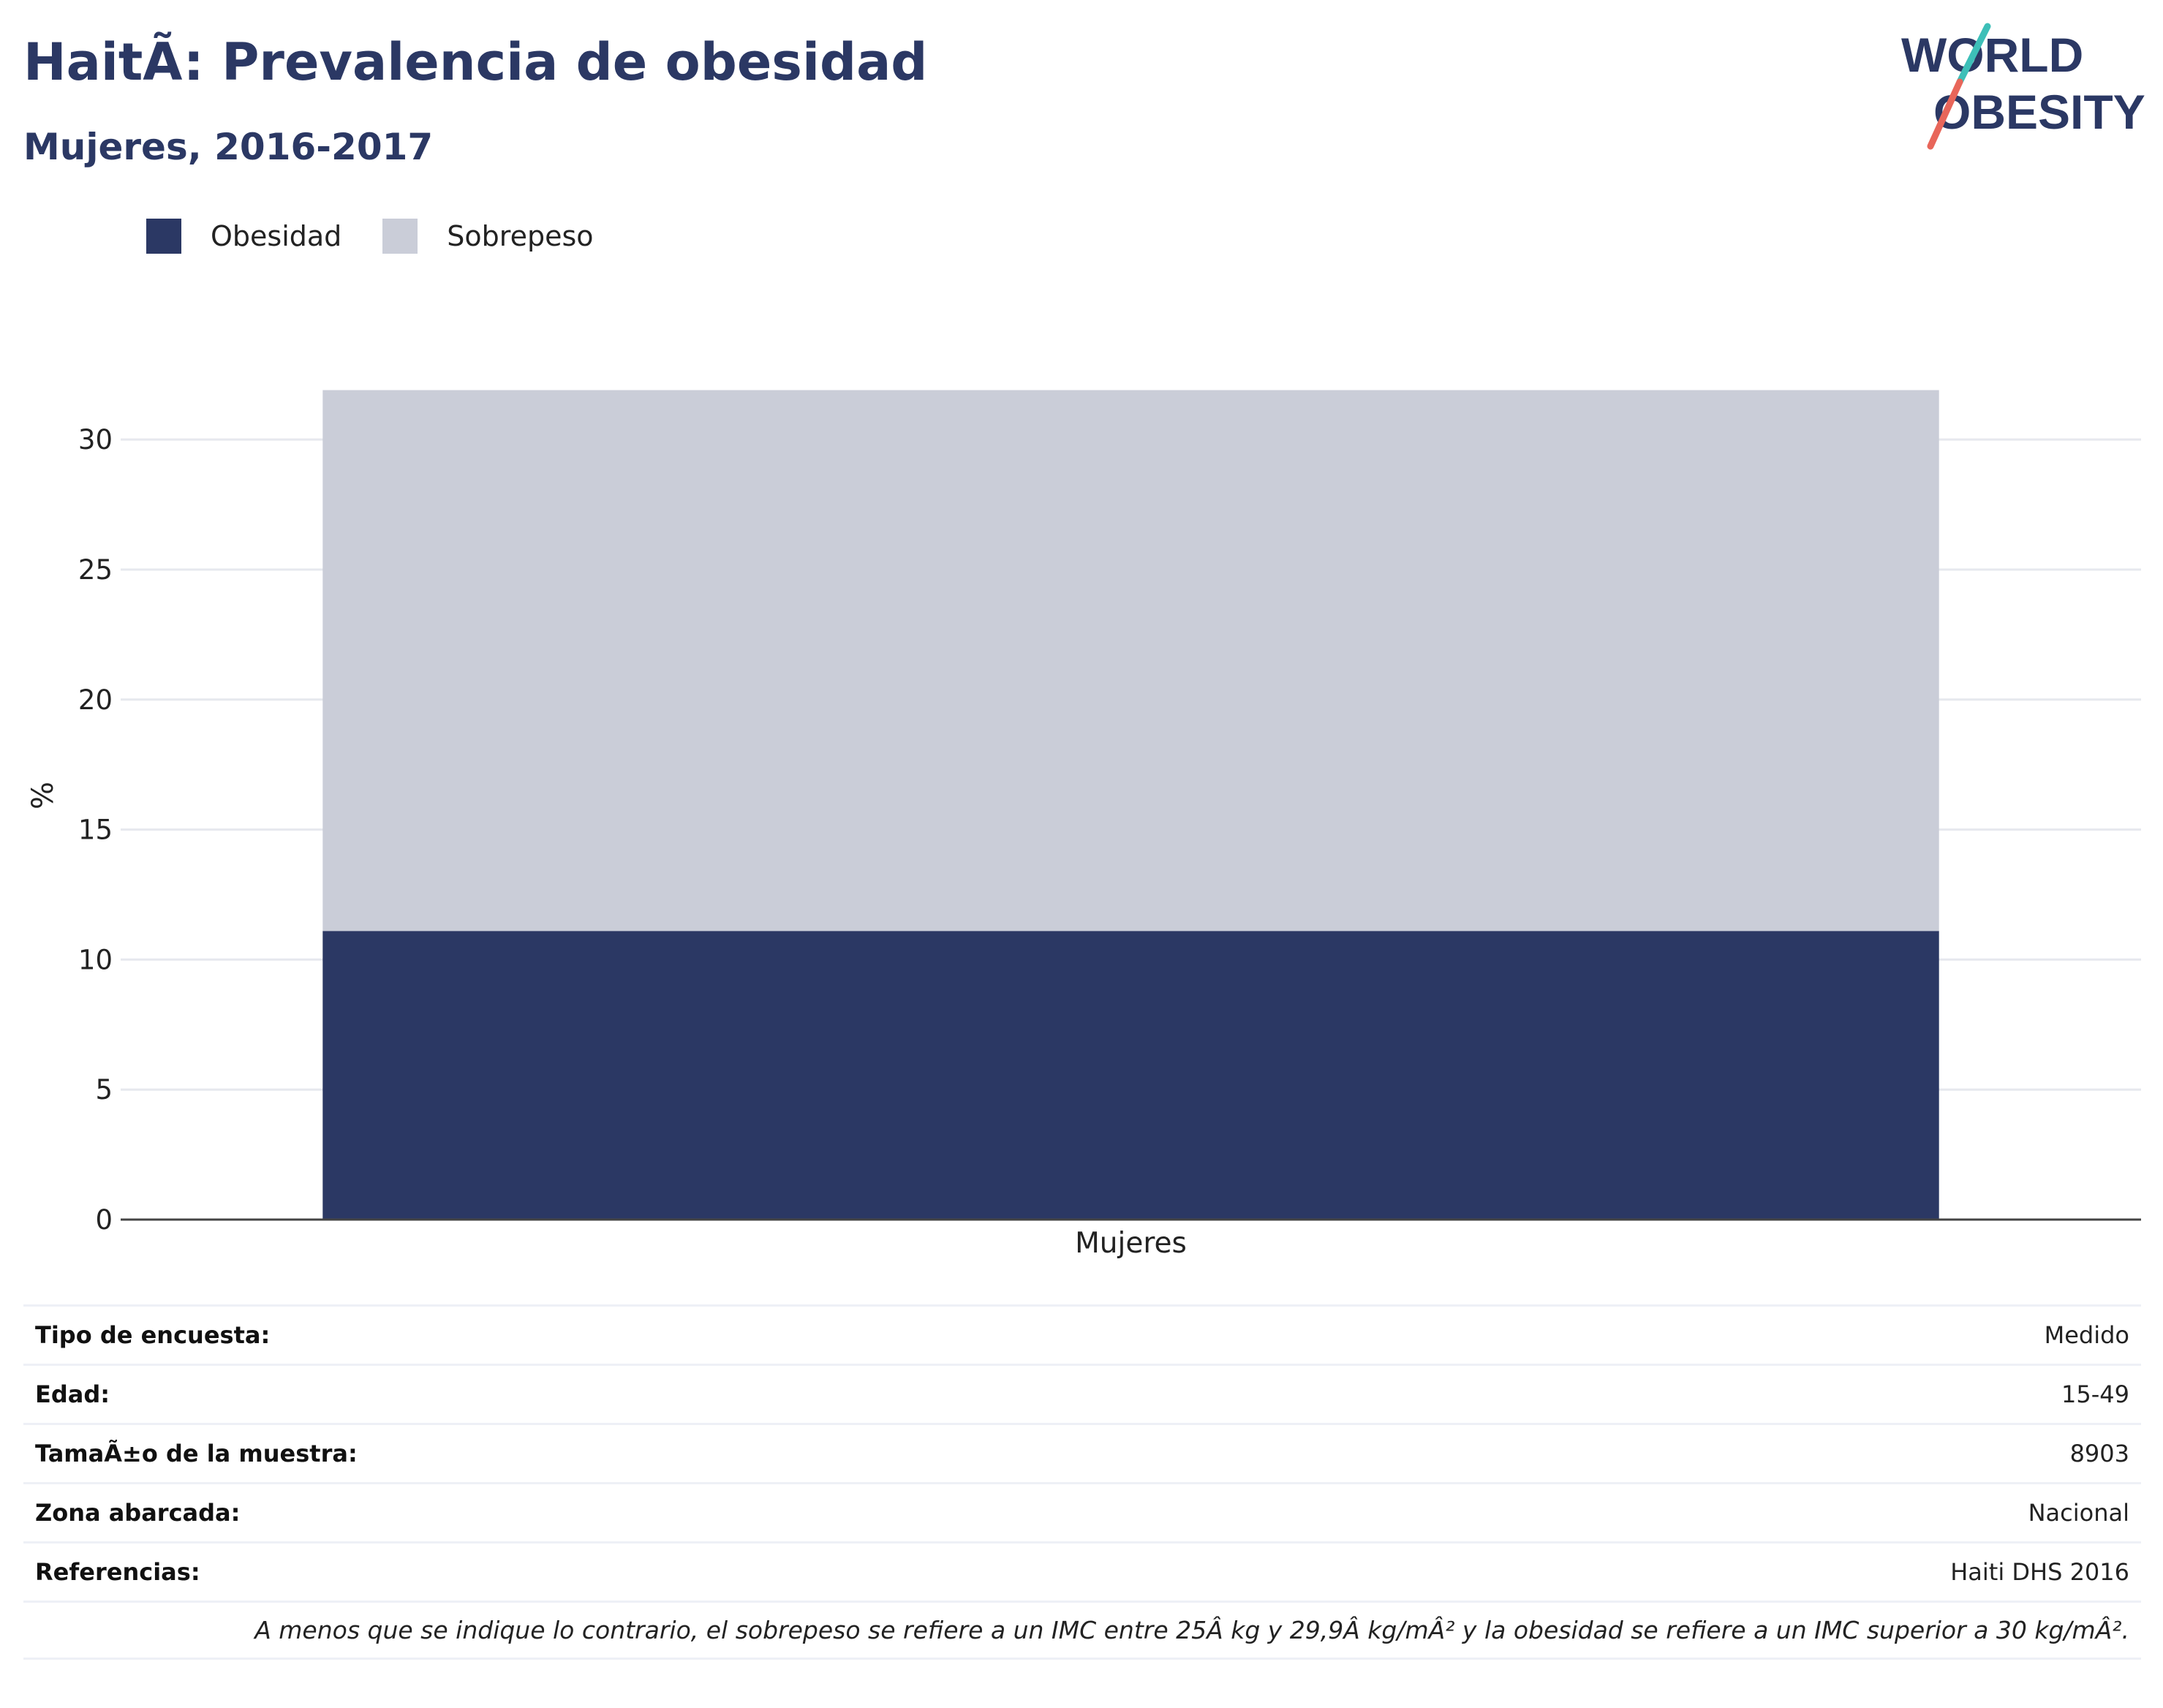 Image resolution: width=2163 pixels, height=1708 pixels. I want to click on legend-item-obesidad: Obesidad, so click(244, 236).